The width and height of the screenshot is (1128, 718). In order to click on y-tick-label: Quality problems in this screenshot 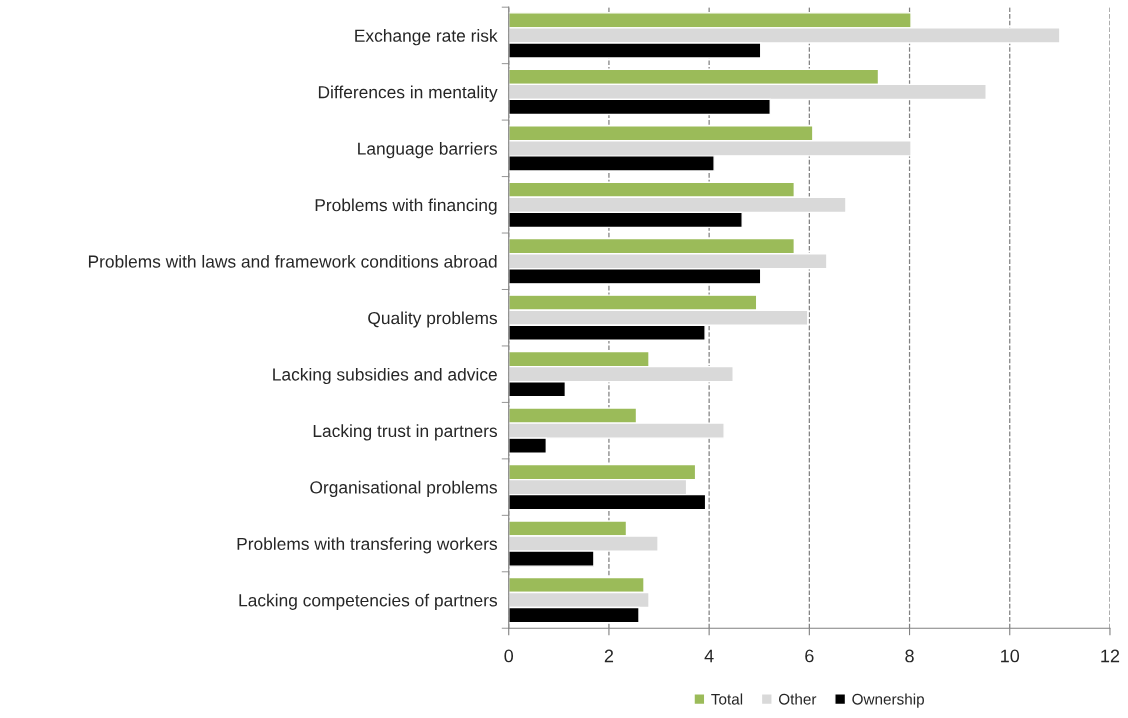, I will do `click(432, 319)`.